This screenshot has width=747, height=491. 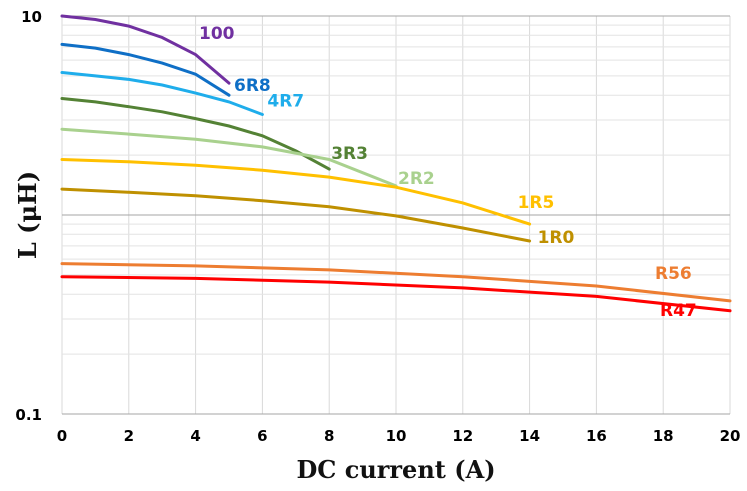 I want to click on series-label-100: 100, so click(x=217, y=34).